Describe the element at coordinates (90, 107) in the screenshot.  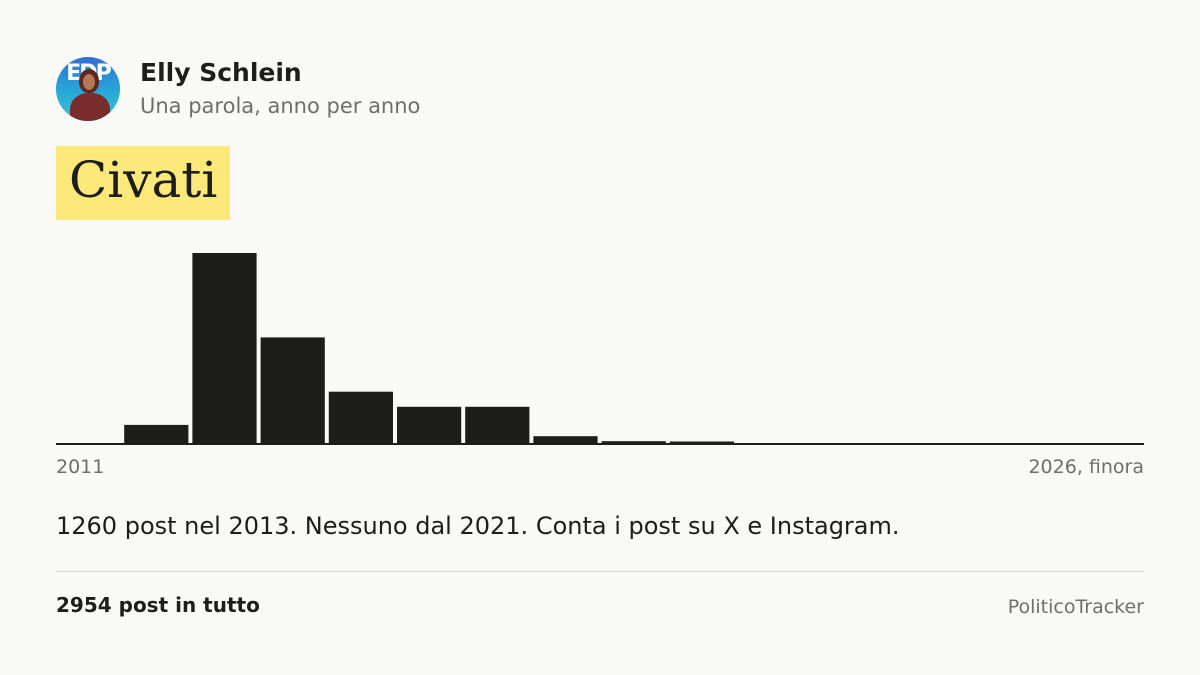
I see `avatar-body` at that location.